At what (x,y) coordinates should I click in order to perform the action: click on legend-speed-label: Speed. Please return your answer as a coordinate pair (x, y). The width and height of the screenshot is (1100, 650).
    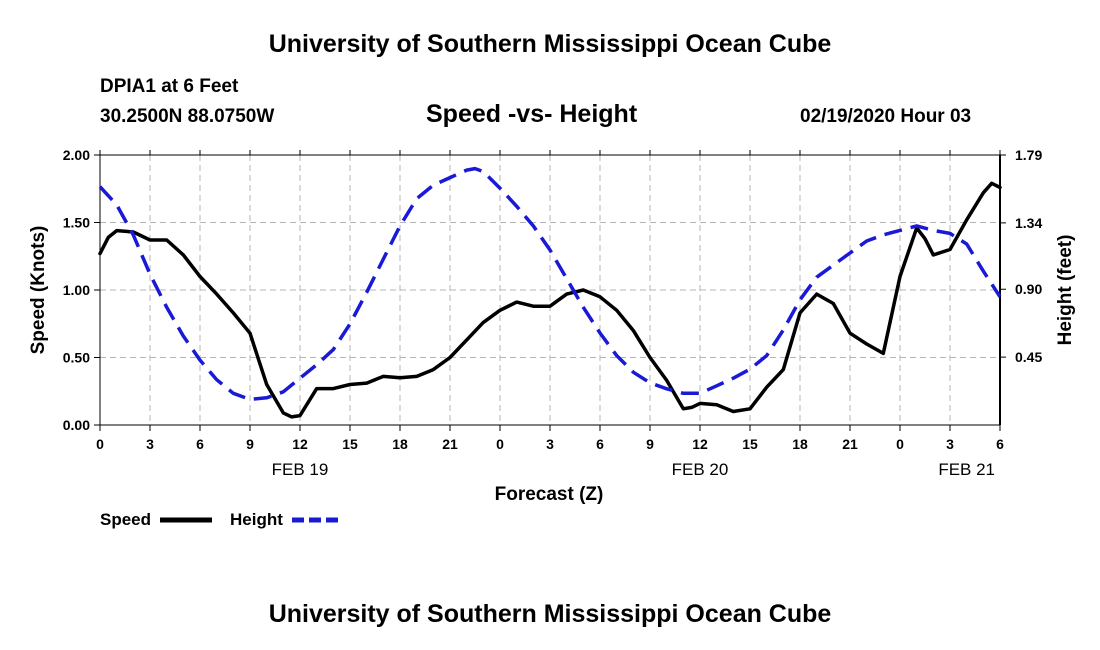
    Looking at the image, I should click on (126, 519).